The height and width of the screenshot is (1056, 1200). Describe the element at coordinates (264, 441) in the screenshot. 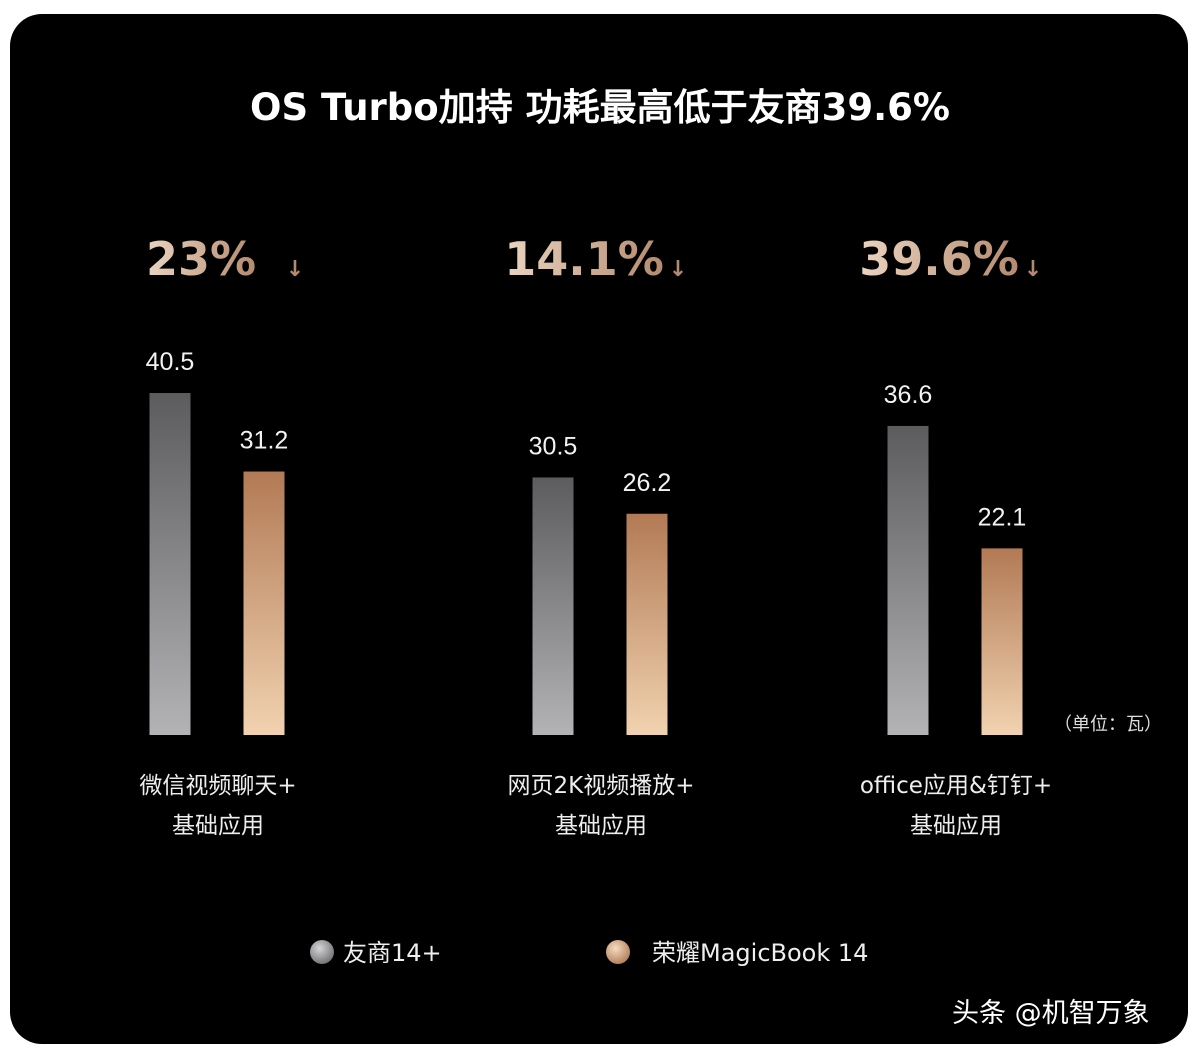

I see `value-label-honor: 31.2` at that location.